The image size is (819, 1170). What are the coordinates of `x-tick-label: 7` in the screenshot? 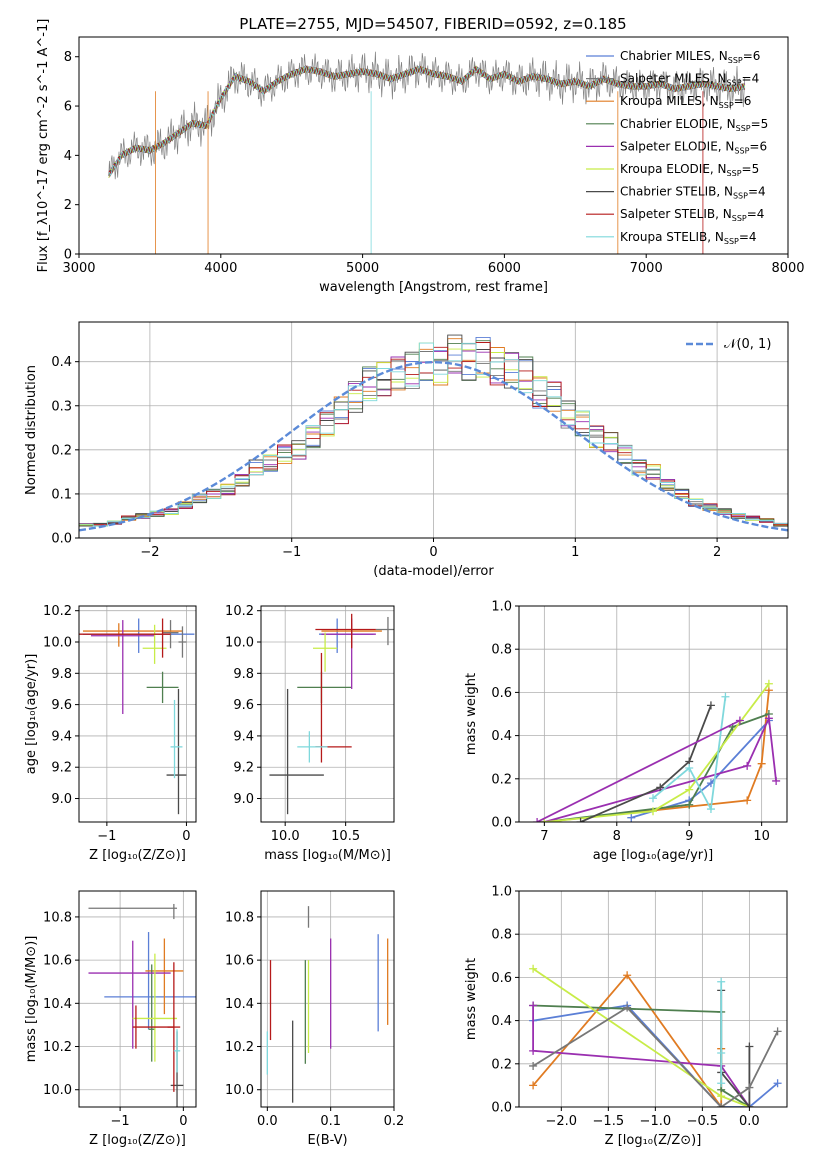 It's located at (544, 836).